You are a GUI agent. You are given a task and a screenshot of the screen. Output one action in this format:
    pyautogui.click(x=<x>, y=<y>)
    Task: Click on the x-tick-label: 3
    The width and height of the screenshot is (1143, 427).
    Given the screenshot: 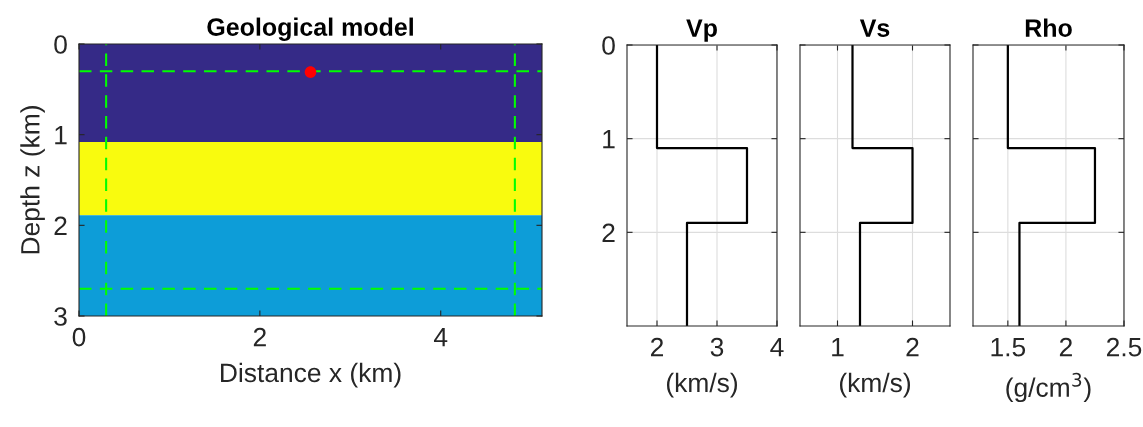 What is the action you would take?
    pyautogui.click(x=717, y=347)
    